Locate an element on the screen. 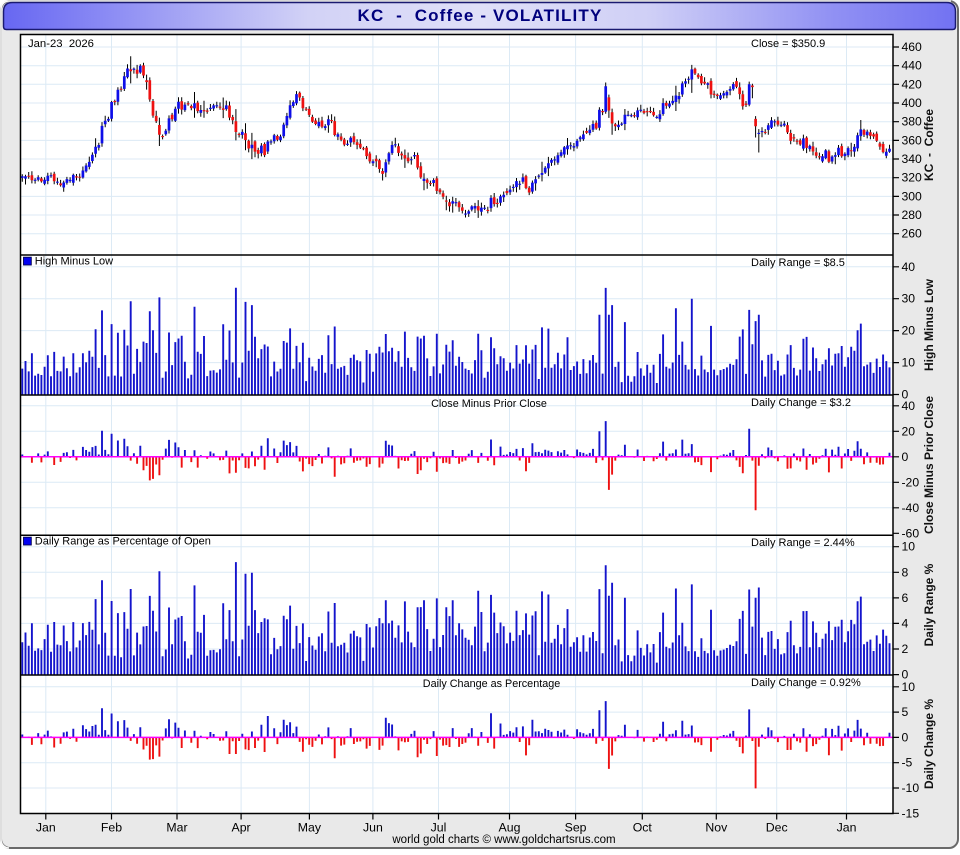  svg-text: Nov is located at coordinates (716, 828).